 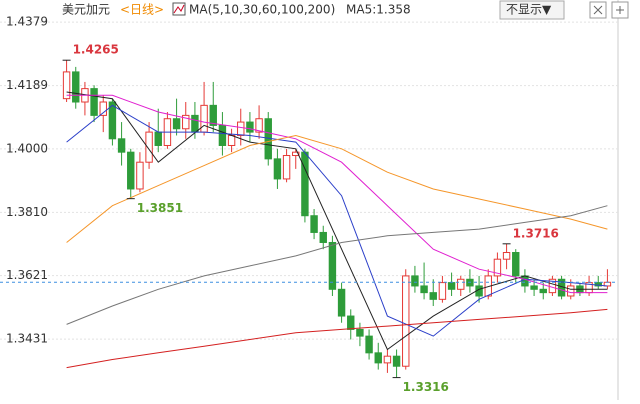 I want to click on symbol-title: 美元加元, so click(x=86, y=10).